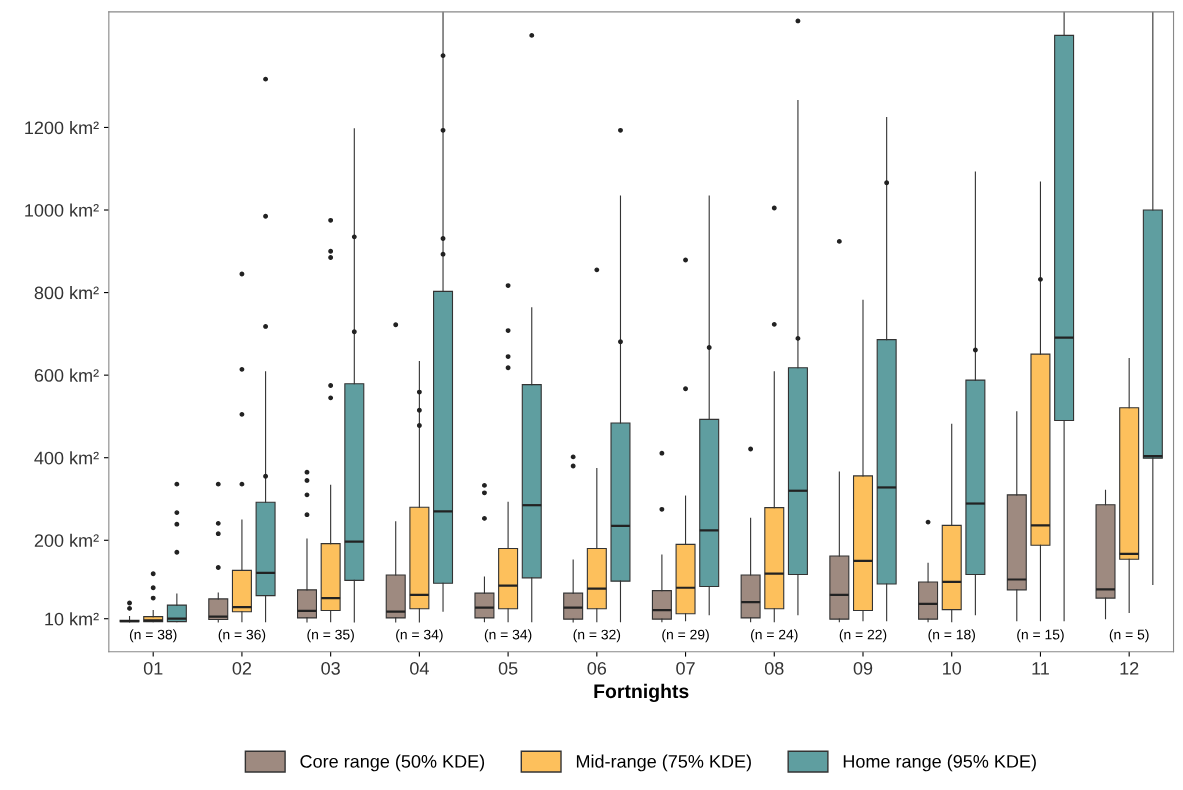 Image resolution: width=1183 pixels, height=790 pixels. What do you see at coordinates (1040, 668) in the screenshot?
I see `x-tick-label: 11` at bounding box center [1040, 668].